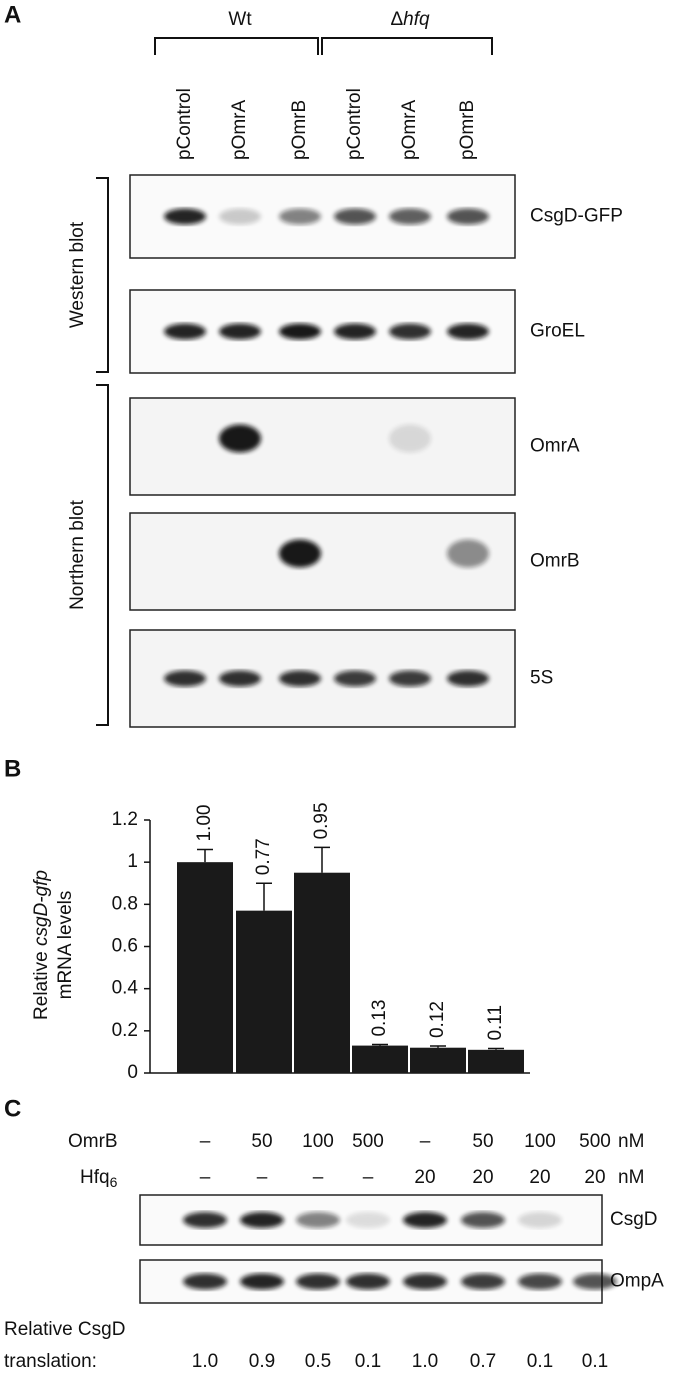 The image size is (685, 1375). What do you see at coordinates (50, 1361) in the screenshot?
I see `translation-label: translation:` at bounding box center [50, 1361].